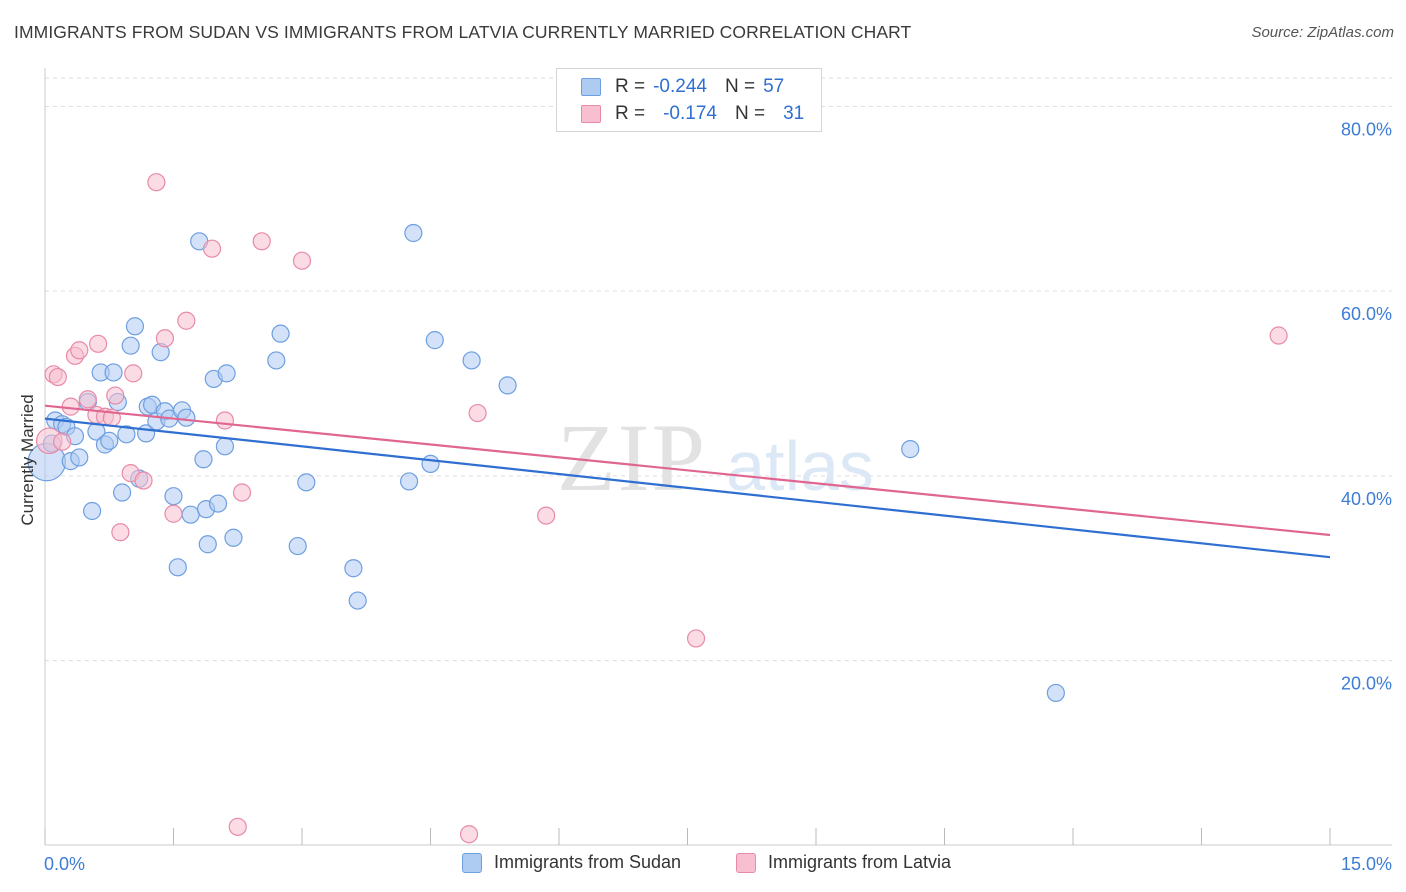  I want to click on trend-line-sudan, so click(687, 488).